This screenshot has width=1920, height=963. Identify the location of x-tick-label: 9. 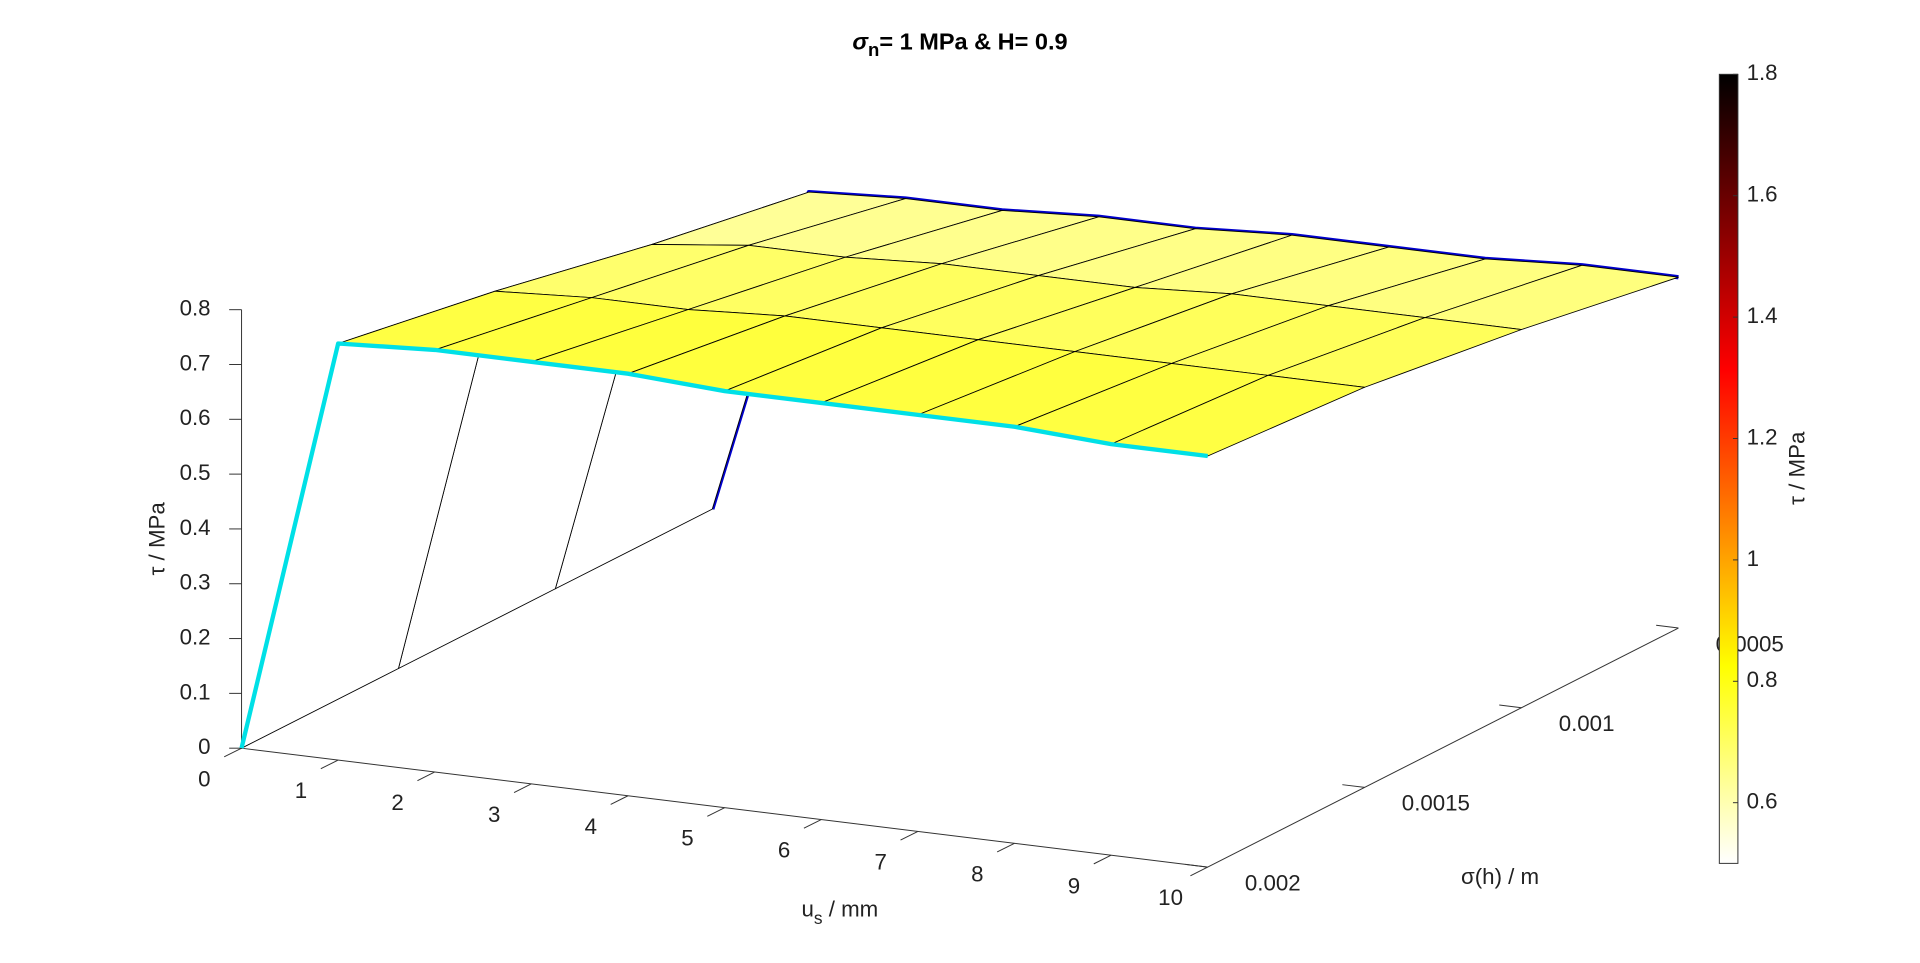
(1074, 885).